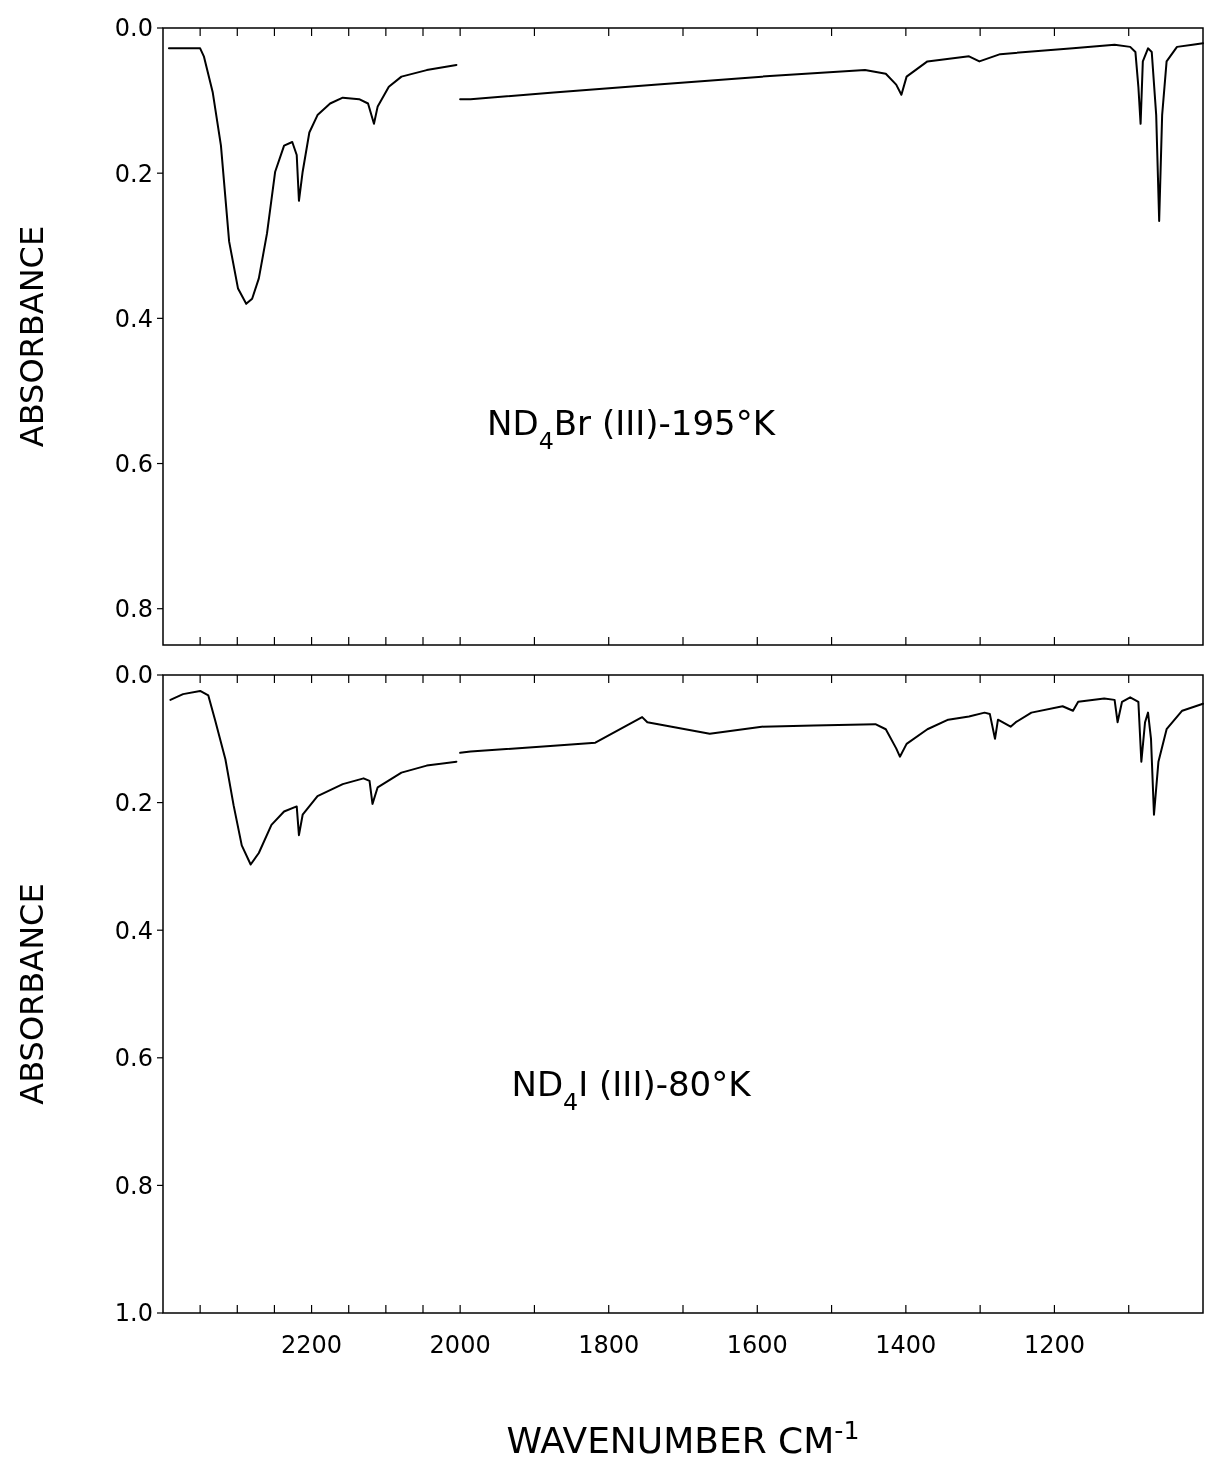 The image size is (1225, 1467). Describe the element at coordinates (1054, 1345) in the screenshot. I see `x-tick-label: 1200` at that location.